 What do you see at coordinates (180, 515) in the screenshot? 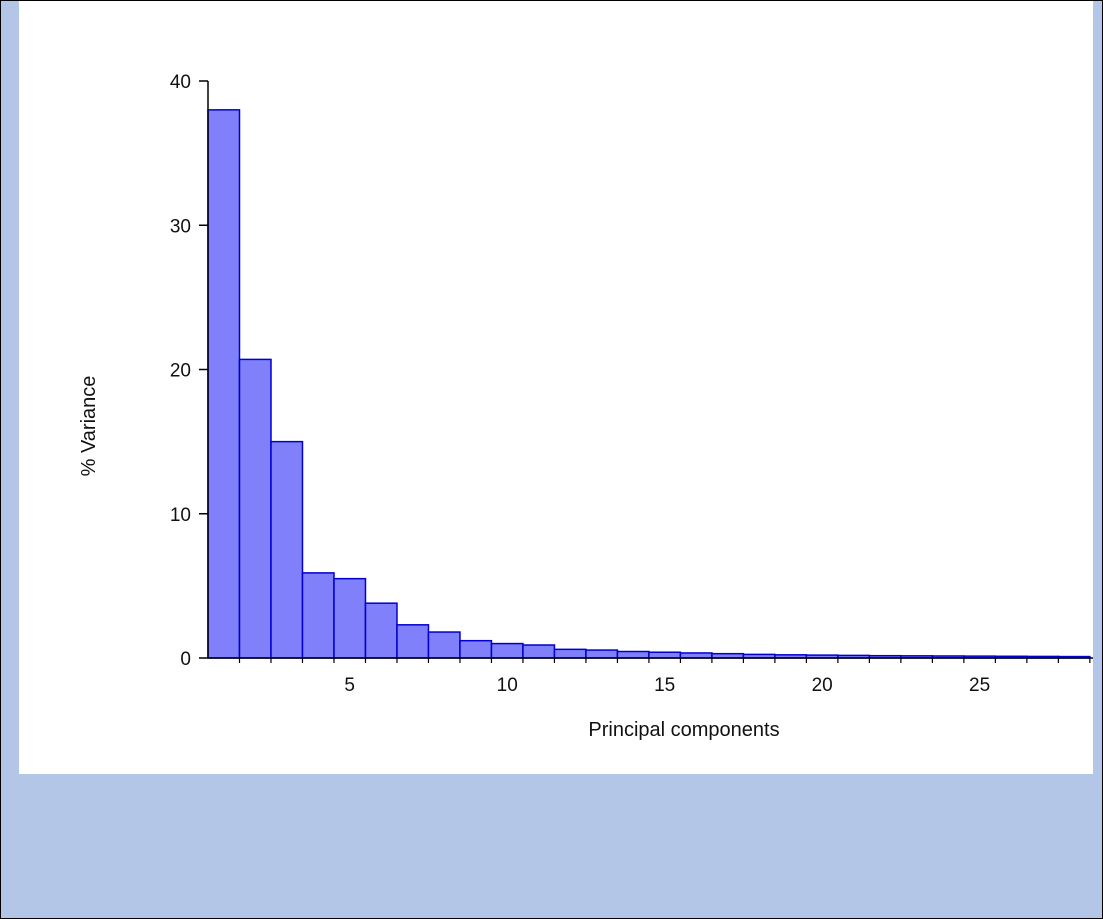
I see `y-tick-label: 10` at bounding box center [180, 515].